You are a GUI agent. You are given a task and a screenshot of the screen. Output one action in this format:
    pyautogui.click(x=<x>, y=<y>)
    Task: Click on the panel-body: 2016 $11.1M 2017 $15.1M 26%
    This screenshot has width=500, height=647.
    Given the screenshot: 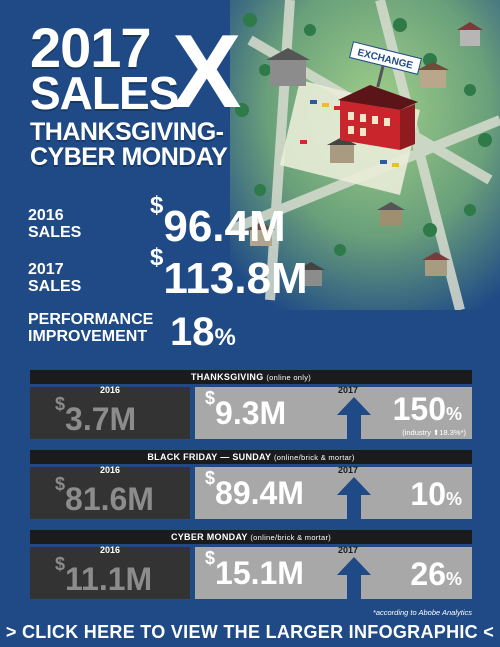 What is the action you would take?
    pyautogui.click(x=251, y=572)
    